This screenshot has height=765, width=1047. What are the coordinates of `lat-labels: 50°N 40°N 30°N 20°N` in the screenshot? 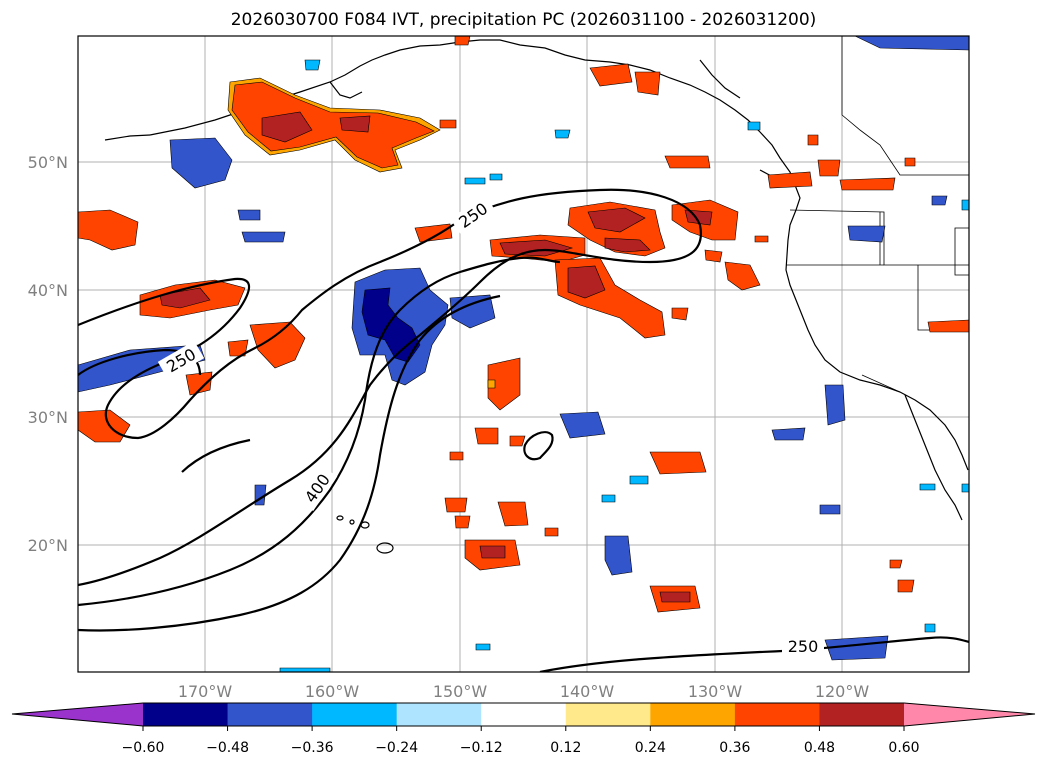 It's located at (48, 354).